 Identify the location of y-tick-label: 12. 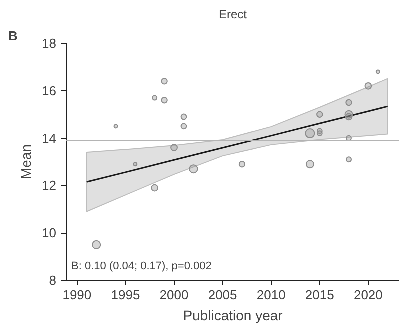
(49, 186).